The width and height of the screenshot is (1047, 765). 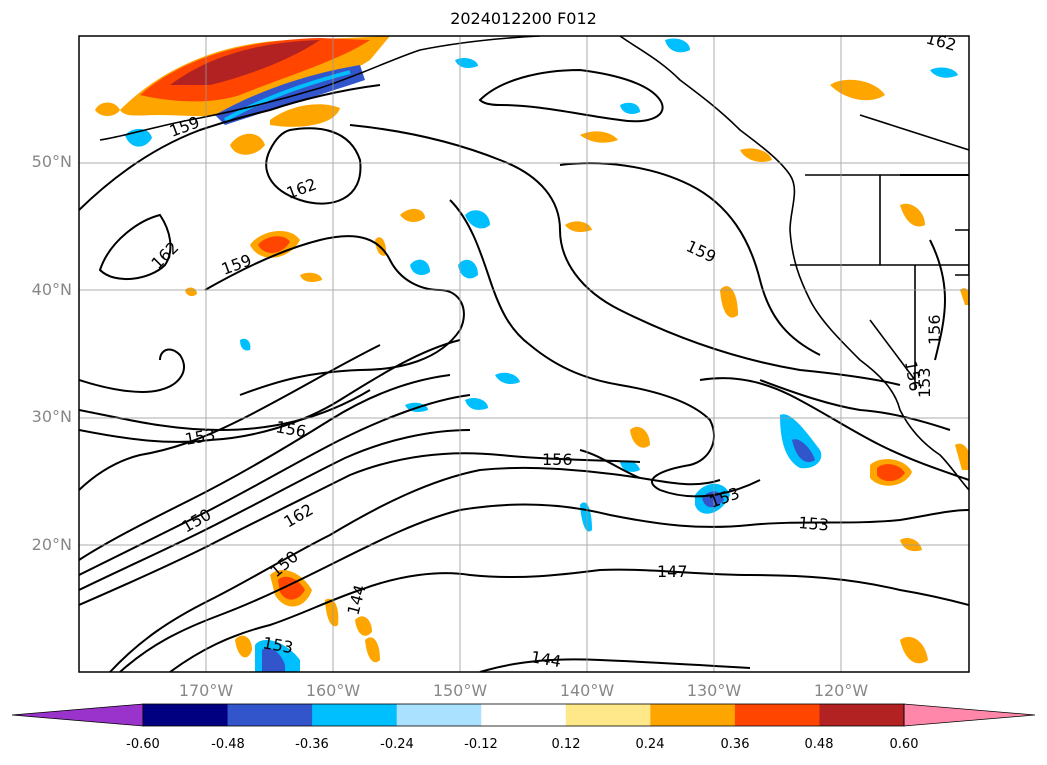 What do you see at coordinates (228, 744) in the screenshot?
I see `colorbar-tick-label: -0.48` at bounding box center [228, 744].